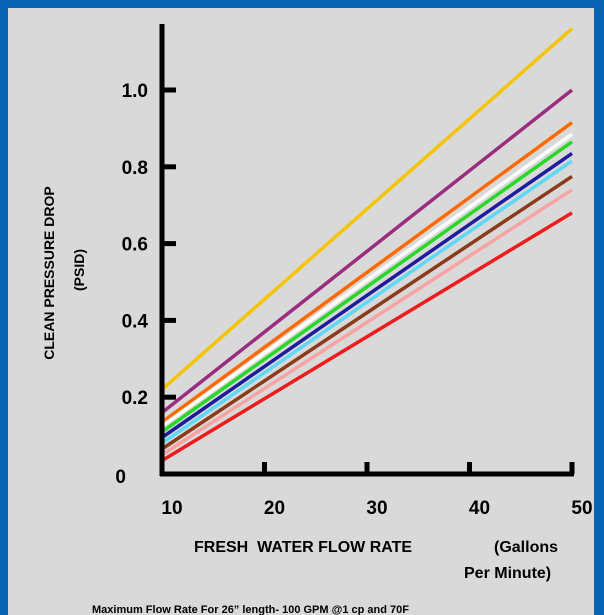 The image size is (604, 615). I want to click on y-tick-label-0.6: 0.6, so click(135, 245).